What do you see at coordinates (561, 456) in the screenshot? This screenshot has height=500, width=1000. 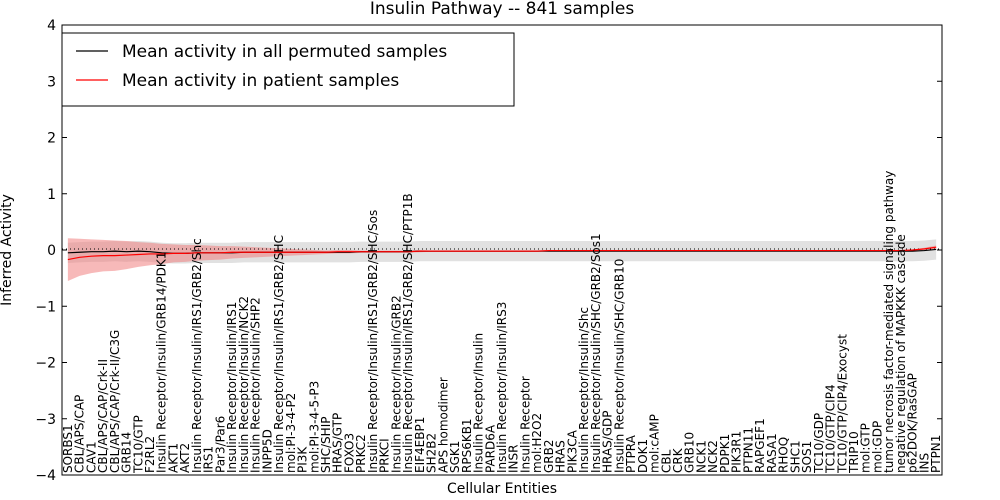 I see `x-tick-label: HRAS` at bounding box center [561, 456].